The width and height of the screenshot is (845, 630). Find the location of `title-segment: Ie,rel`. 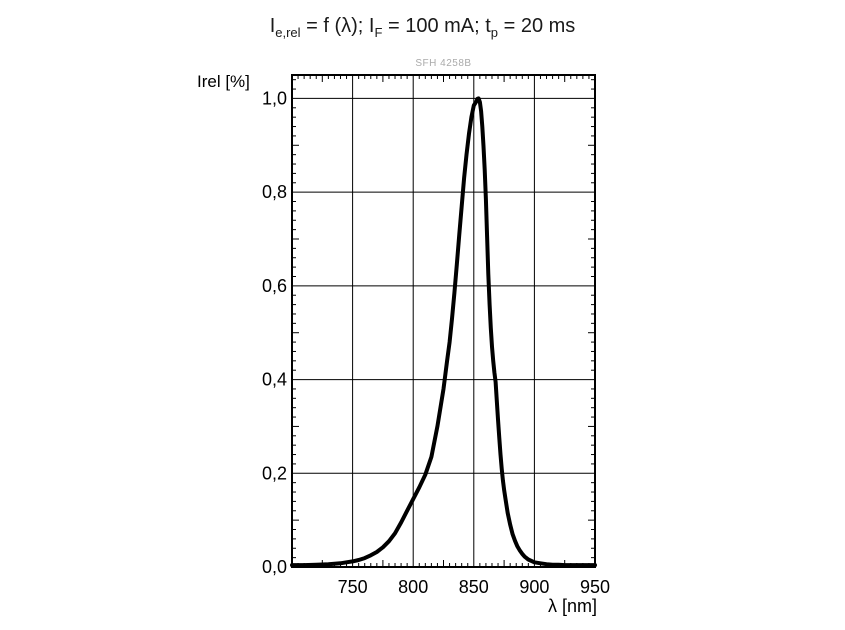

title-segment: Ie,rel is located at coordinates (285, 27).